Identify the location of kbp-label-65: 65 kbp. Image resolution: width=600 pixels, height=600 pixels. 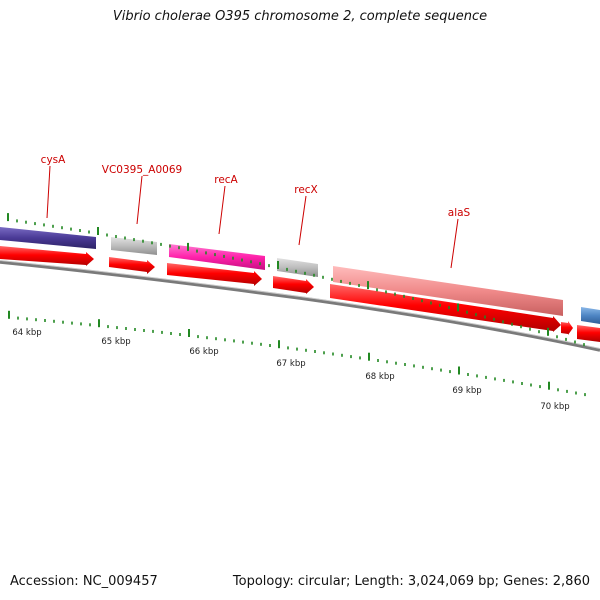
(115, 342).